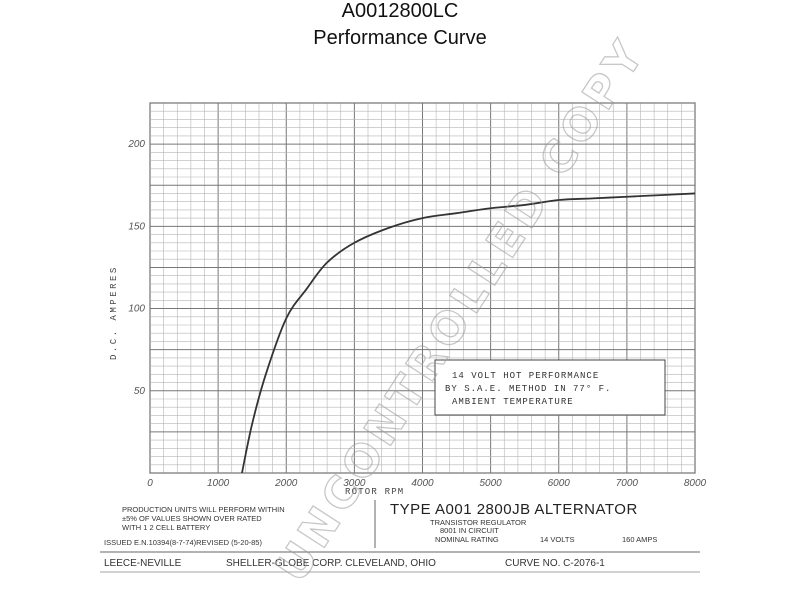 The height and width of the screenshot is (600, 800). What do you see at coordinates (422, 483) in the screenshot?
I see `x-tick-label: 4000` at bounding box center [422, 483].